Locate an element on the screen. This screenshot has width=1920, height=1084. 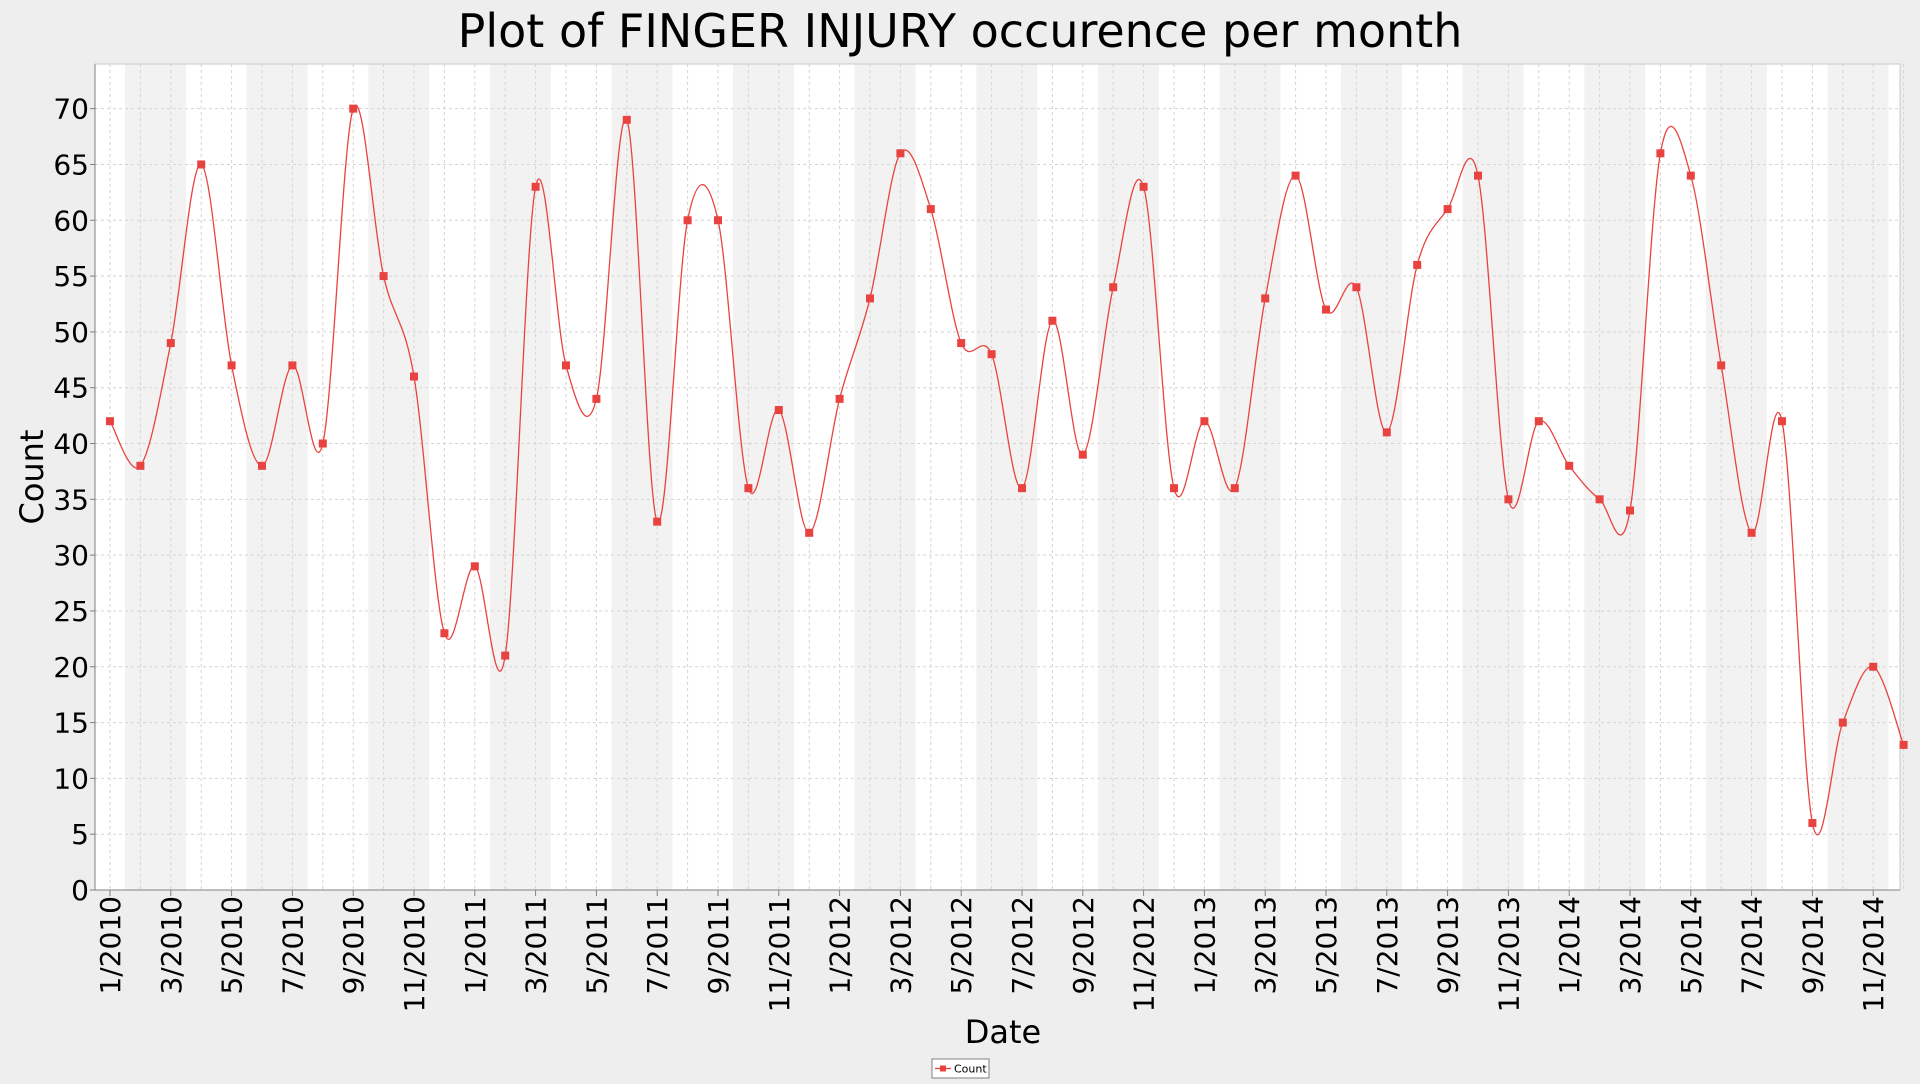
legend: Count is located at coordinates (960, 1068).